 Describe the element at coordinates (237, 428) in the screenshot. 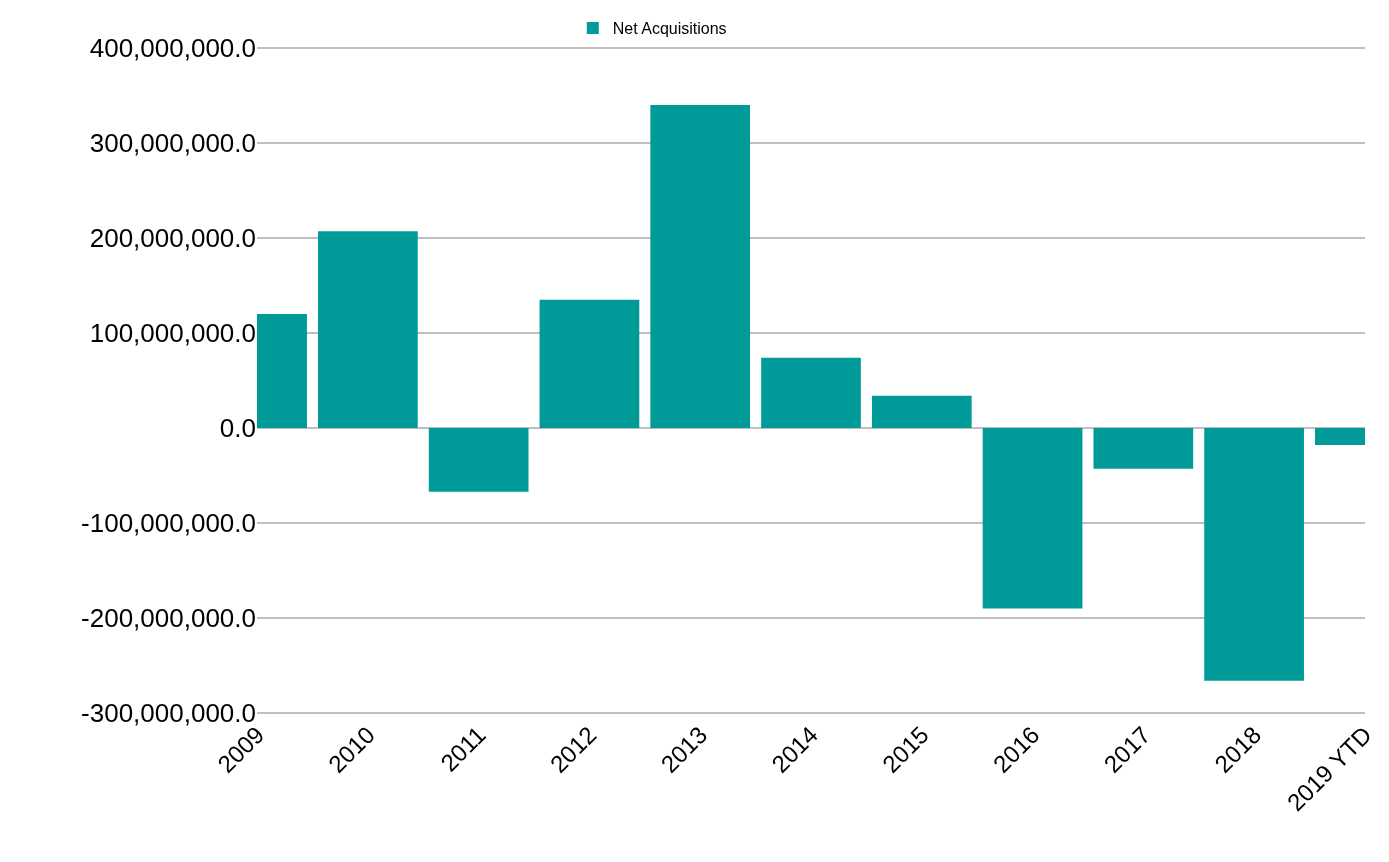

I see `y-tick-label: 0.0` at that location.